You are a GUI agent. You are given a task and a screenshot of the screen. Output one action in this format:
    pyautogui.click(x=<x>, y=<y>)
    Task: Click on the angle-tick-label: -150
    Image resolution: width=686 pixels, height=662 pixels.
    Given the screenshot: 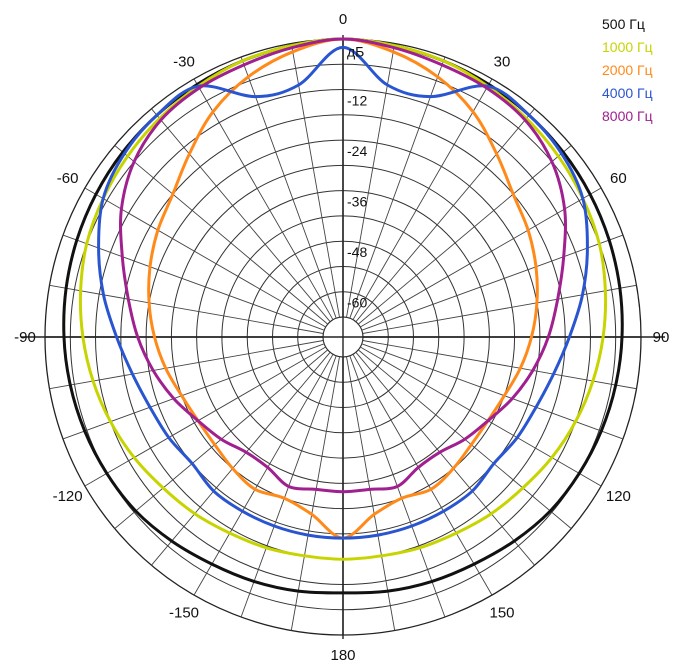 What is the action you would take?
    pyautogui.click(x=184, y=612)
    